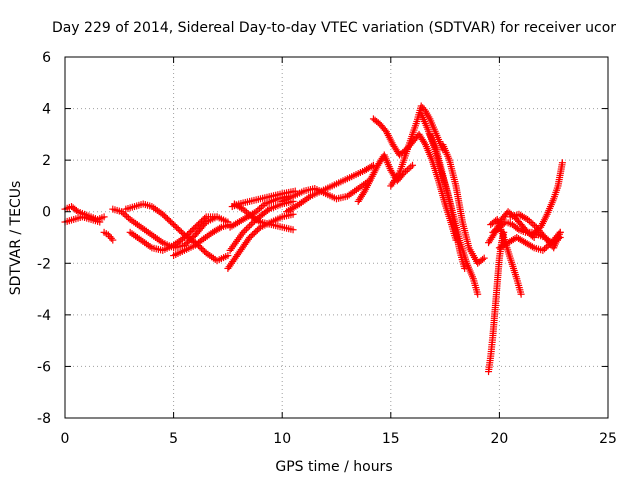  Describe the element at coordinates (46, 58) in the screenshot. I see `y-tick-label: 6` at that location.